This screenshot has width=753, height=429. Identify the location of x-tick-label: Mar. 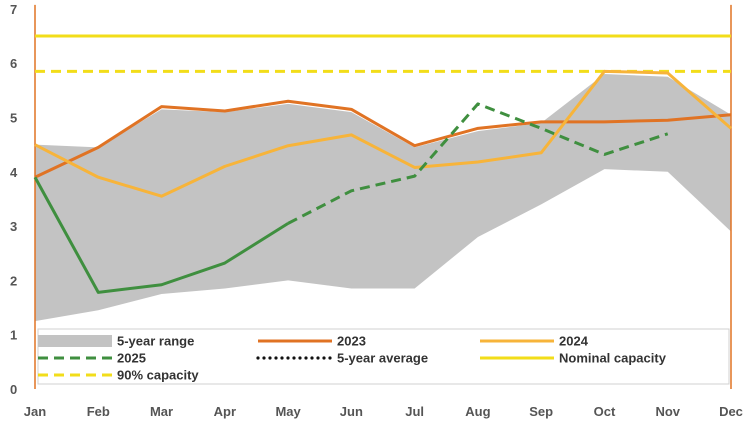
(161, 411).